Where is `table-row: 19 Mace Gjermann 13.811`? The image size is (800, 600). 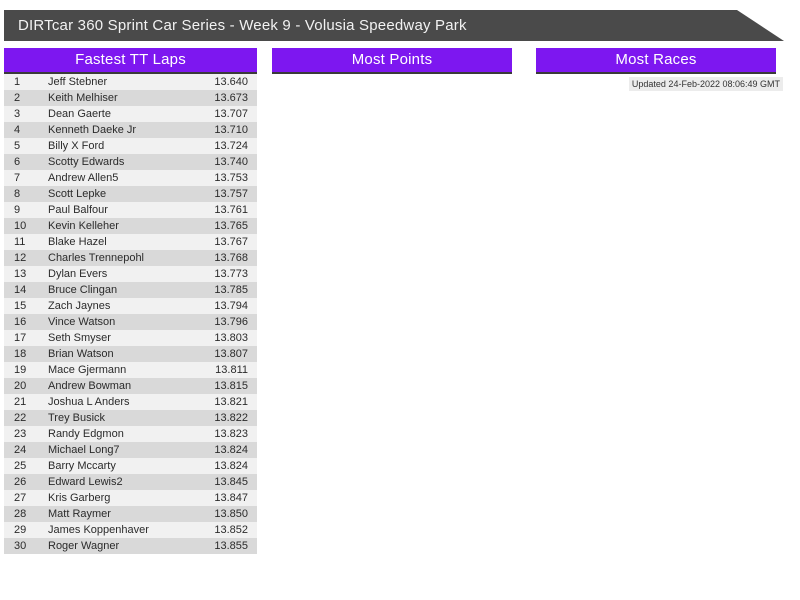 table-row: 19 Mace Gjermann 13.811 is located at coordinates (130, 370).